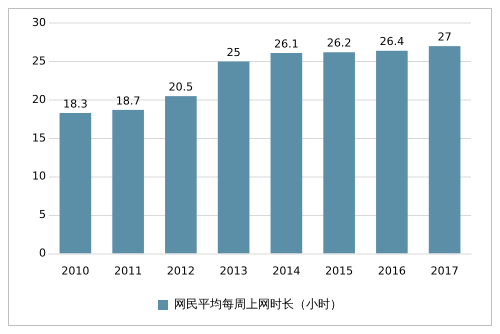 This screenshot has height=334, width=500. I want to click on data-label: 18.3, so click(75, 103).